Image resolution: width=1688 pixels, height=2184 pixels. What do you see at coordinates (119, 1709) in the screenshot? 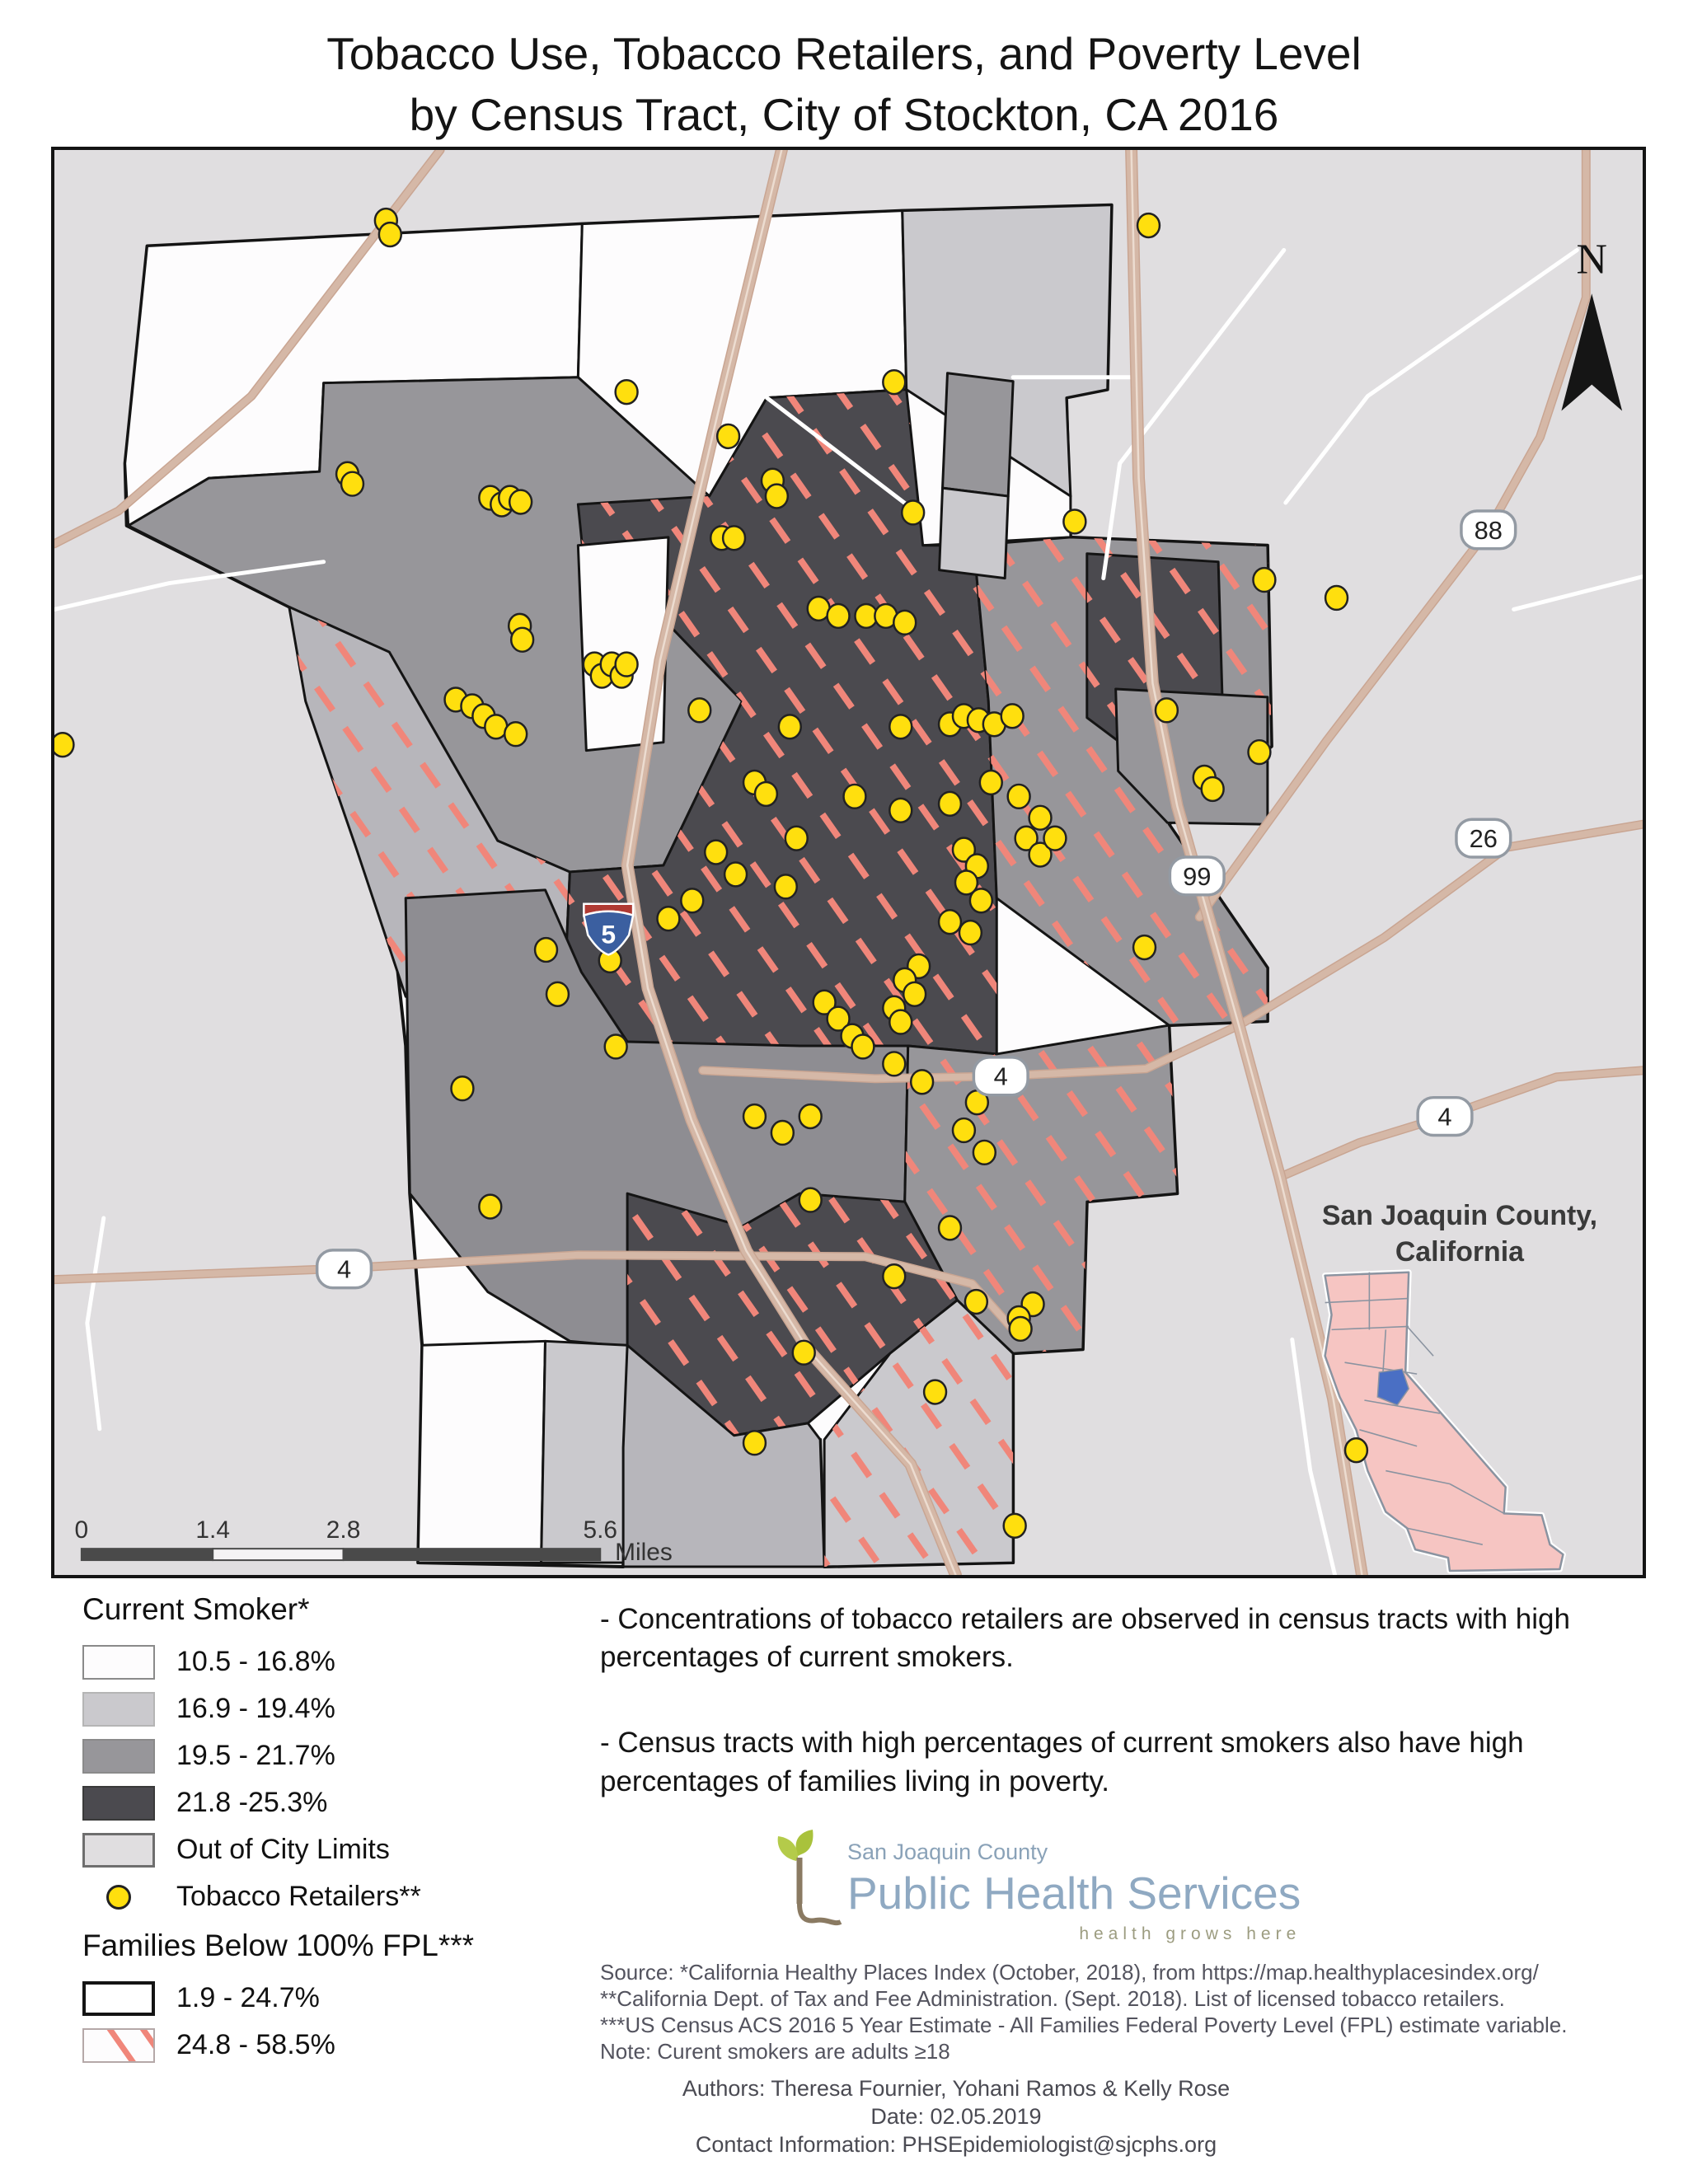
I see `legend-swatch-s1` at bounding box center [119, 1709].